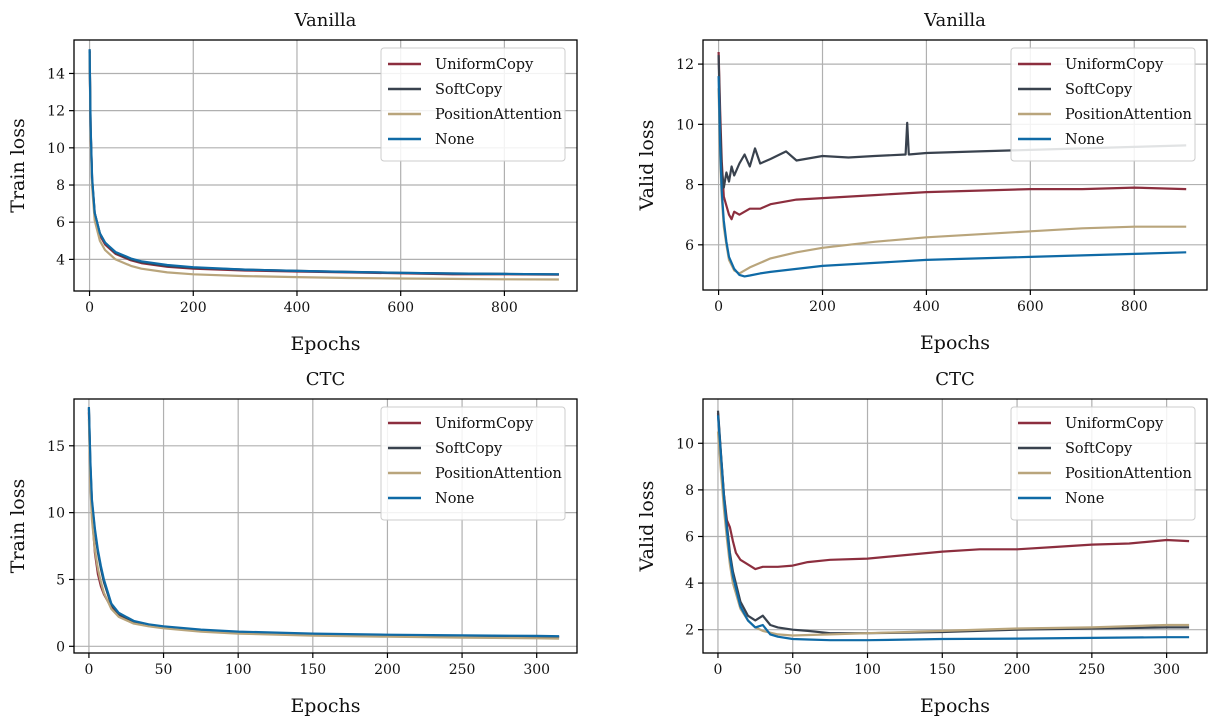 The height and width of the screenshot is (722, 1208). What do you see at coordinates (56, 447) in the screenshot?
I see `y-tick-label: 15` at bounding box center [56, 447].